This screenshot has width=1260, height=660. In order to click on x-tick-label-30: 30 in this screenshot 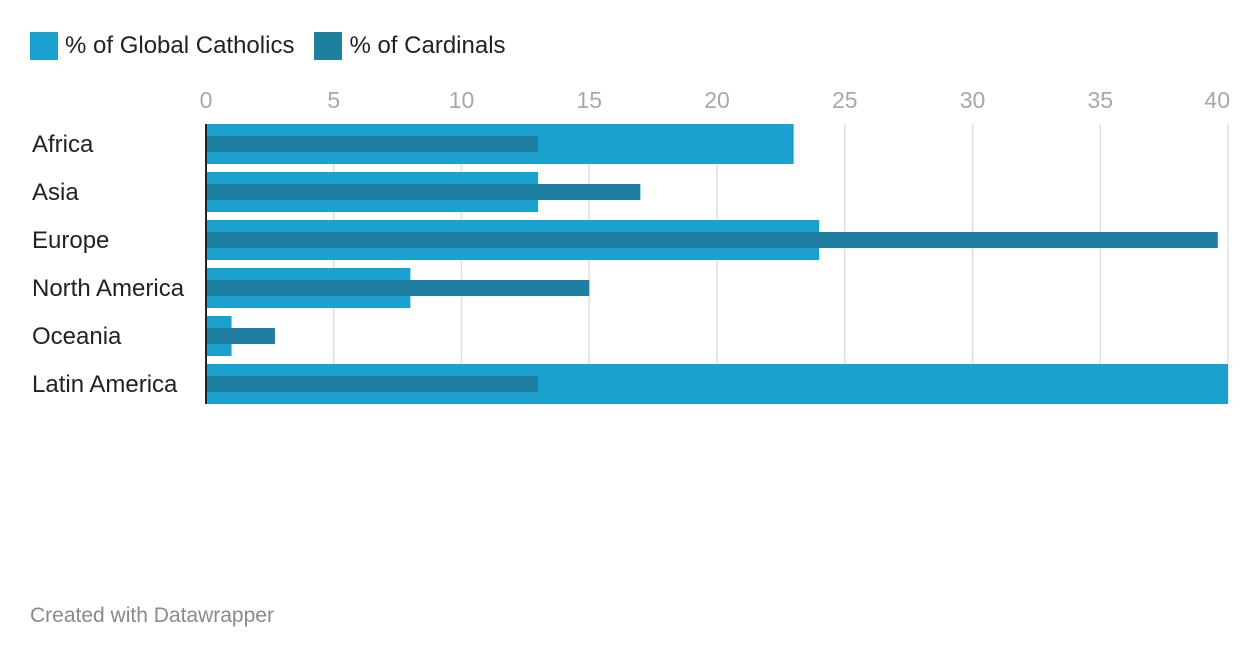, I will do `click(973, 100)`.